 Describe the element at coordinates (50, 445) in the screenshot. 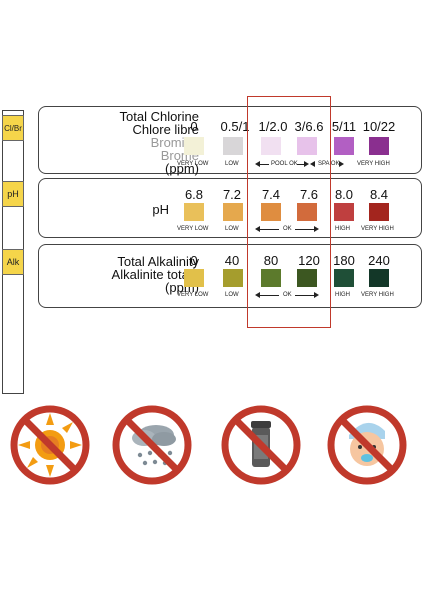

I see `no-sun-icon` at that location.